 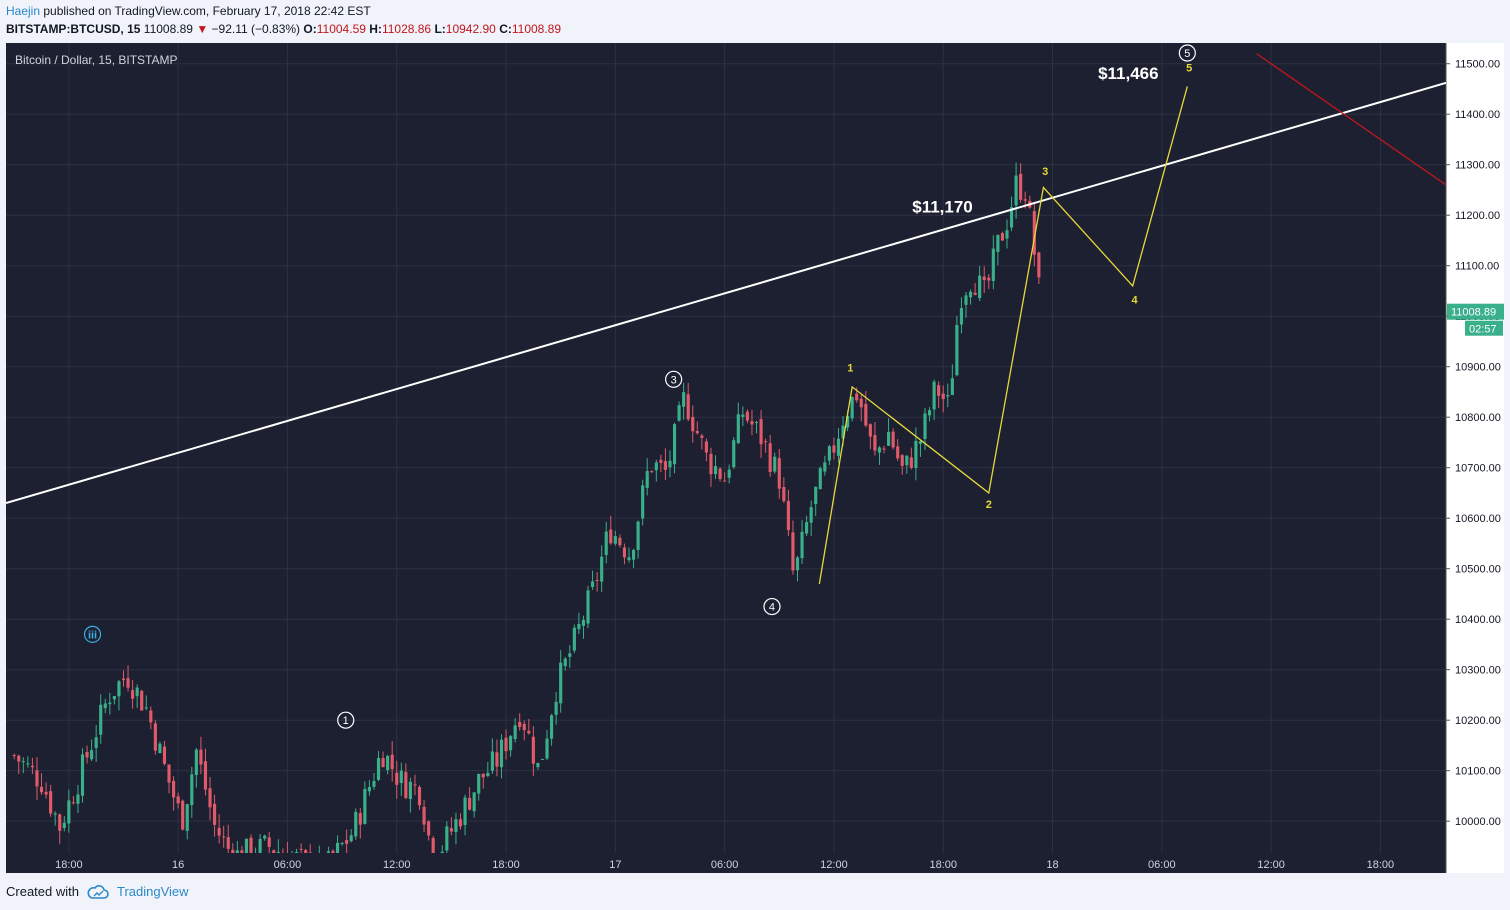 What do you see at coordinates (834, 865) in the screenshot?
I see `x-tick-label: 12:00` at bounding box center [834, 865].